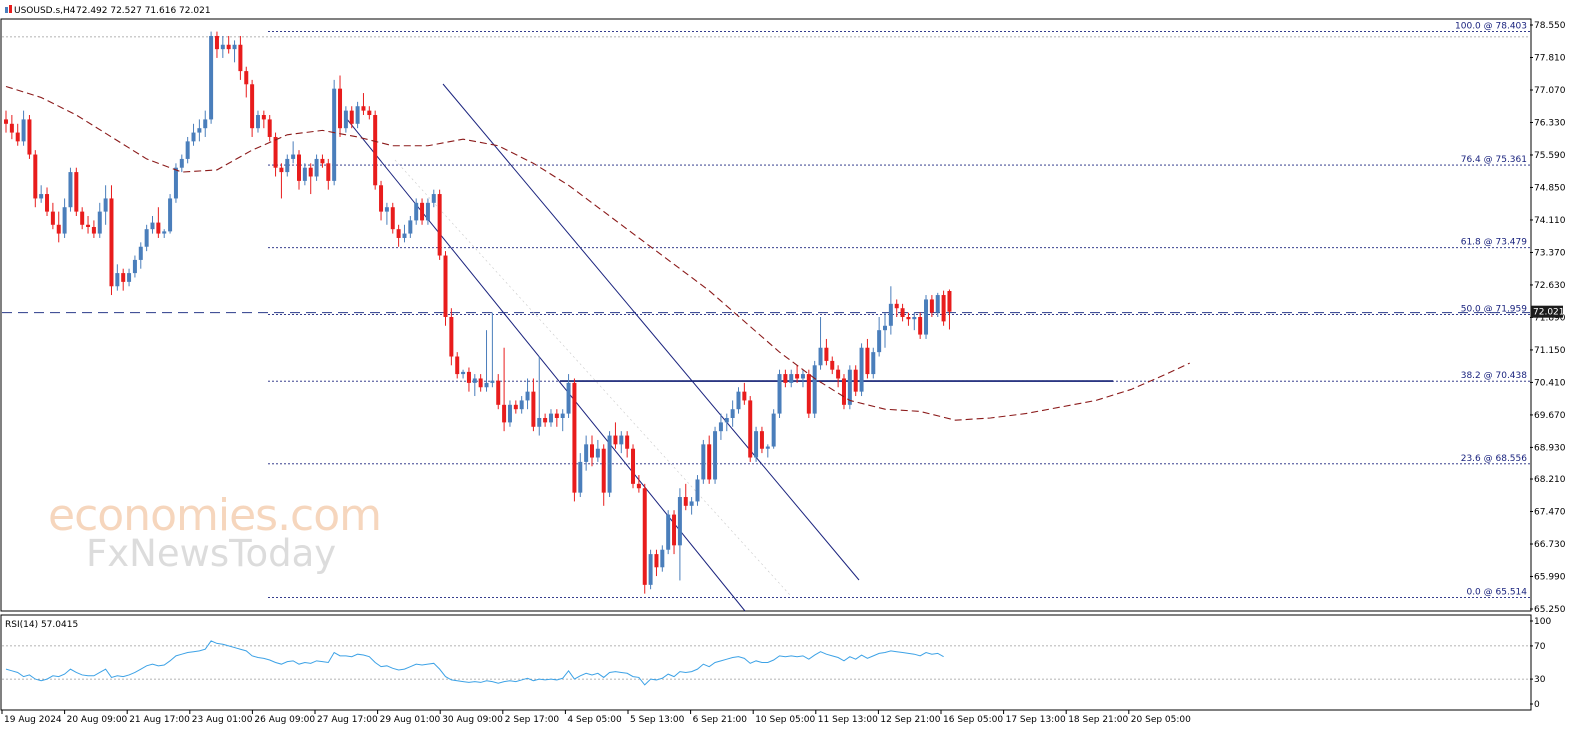  What do you see at coordinates (1550, 513) in the screenshot?
I see `price-tick-label: 67.470` at bounding box center [1550, 513].